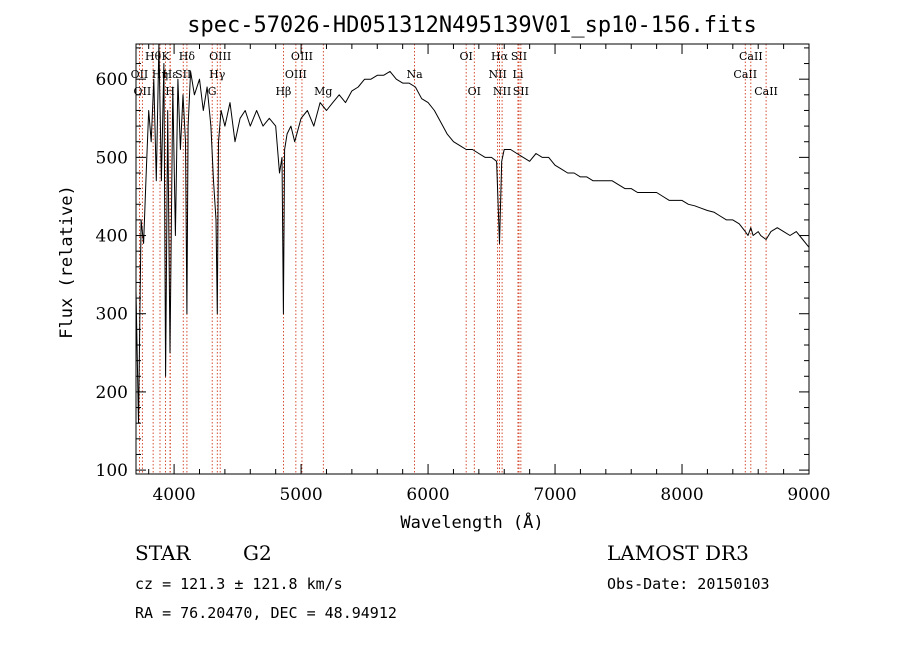  Describe the element at coordinates (681, 495) in the screenshot. I see `x-tick-label: 8000` at that location.